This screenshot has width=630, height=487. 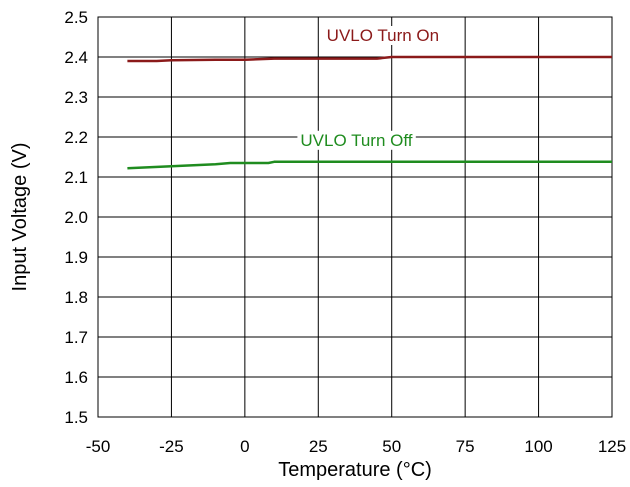 What do you see at coordinates (465, 446) in the screenshot?
I see `x-tick-label: 75` at bounding box center [465, 446].